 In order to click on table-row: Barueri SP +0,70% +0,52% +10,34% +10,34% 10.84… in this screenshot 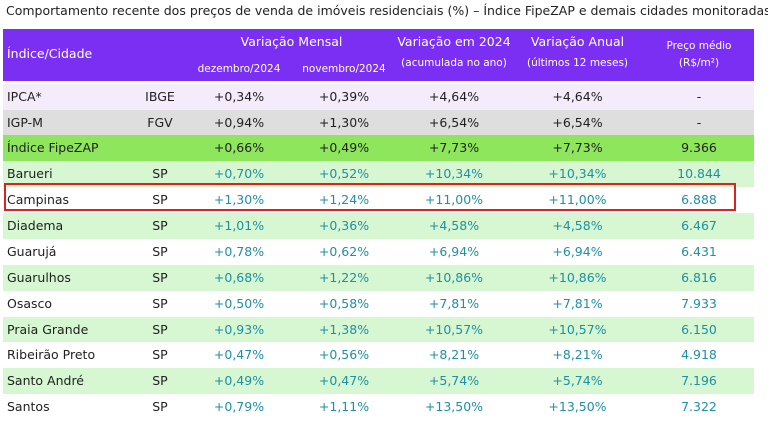, I will do `click(378, 174)`.